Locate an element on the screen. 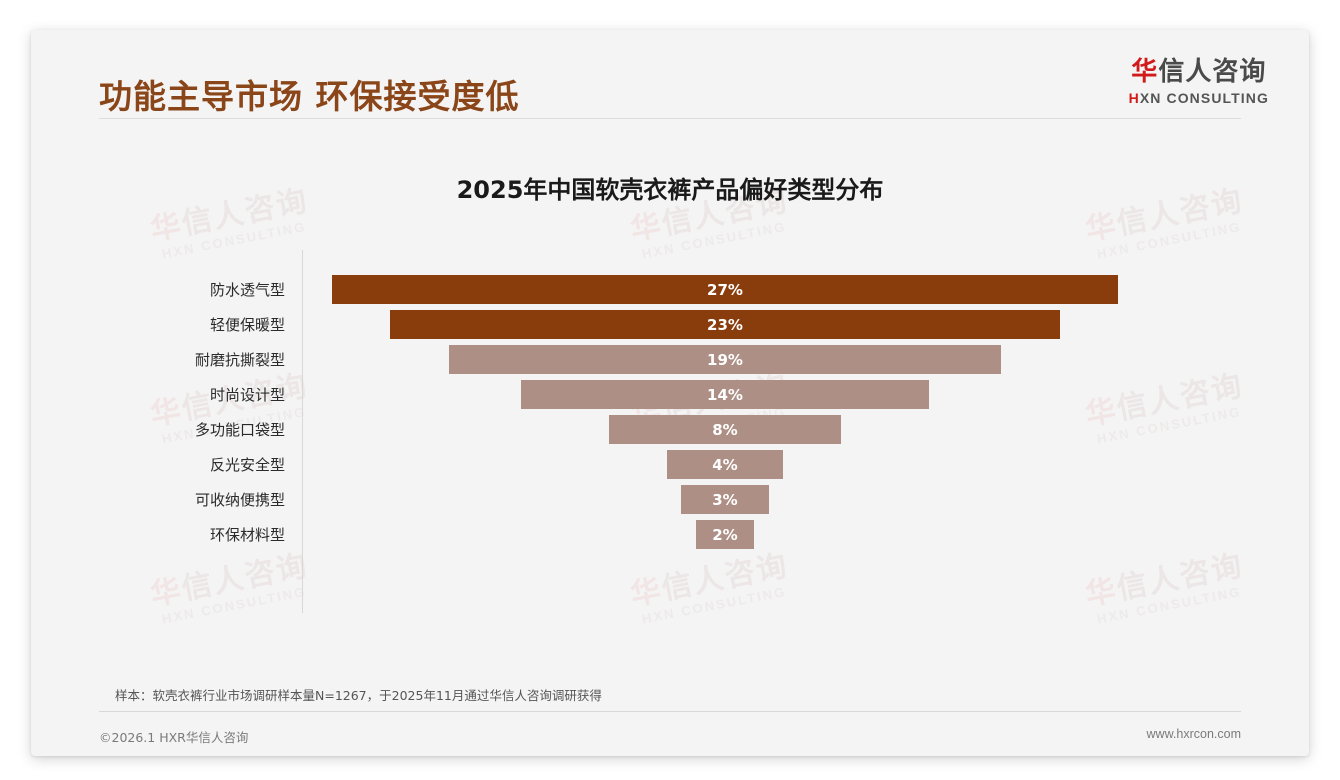  bar-value-label: 4% is located at coordinates (725, 464).